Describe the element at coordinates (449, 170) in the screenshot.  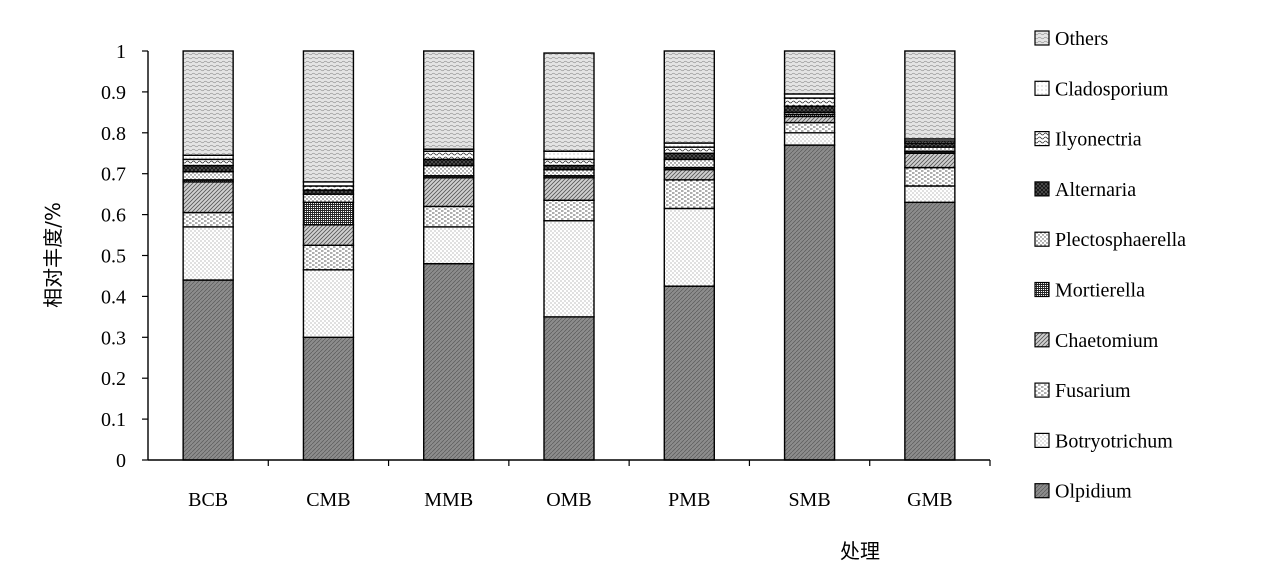
I see `bar-segment-mmb-plectosphaerella` at that location.